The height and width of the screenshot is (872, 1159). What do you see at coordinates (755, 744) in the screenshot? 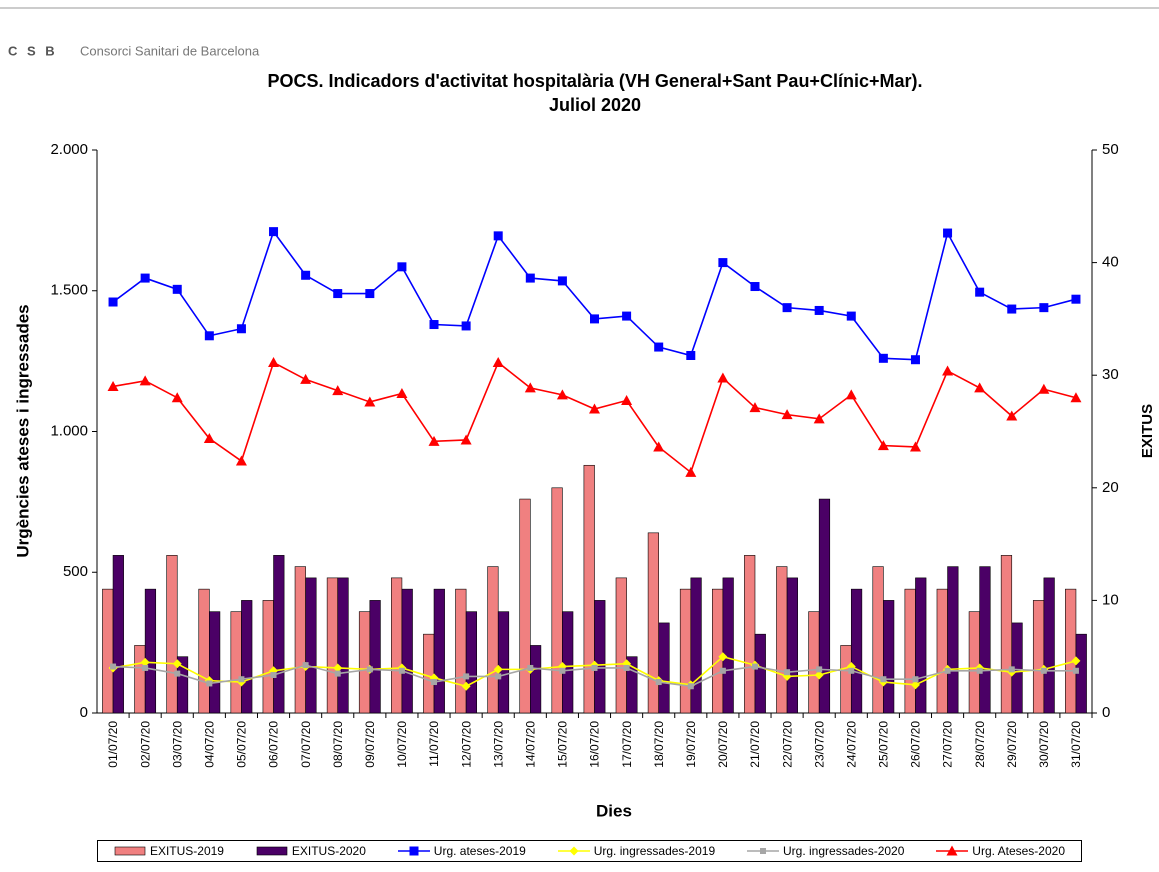
I see `x-tick-label: 21/07/20` at bounding box center [755, 744].